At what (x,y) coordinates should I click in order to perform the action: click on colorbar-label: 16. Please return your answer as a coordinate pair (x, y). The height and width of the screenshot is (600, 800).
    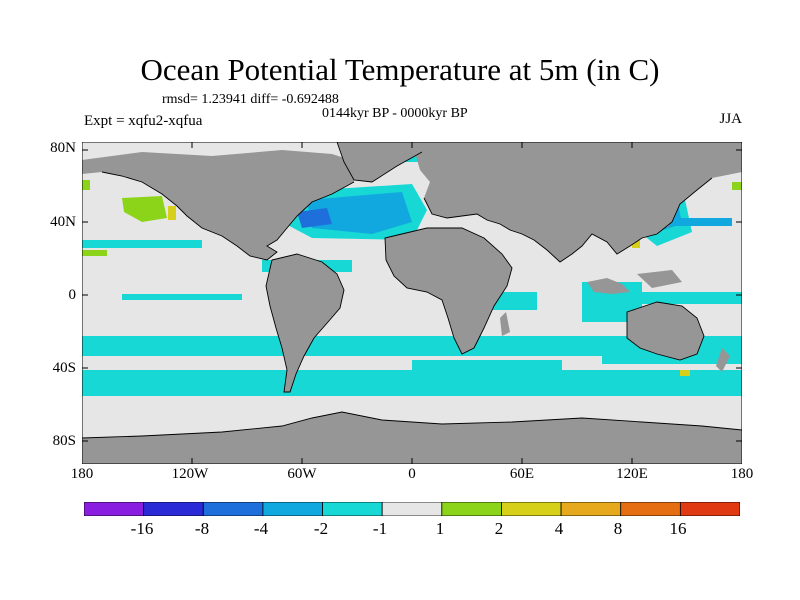
    Looking at the image, I should click on (678, 528).